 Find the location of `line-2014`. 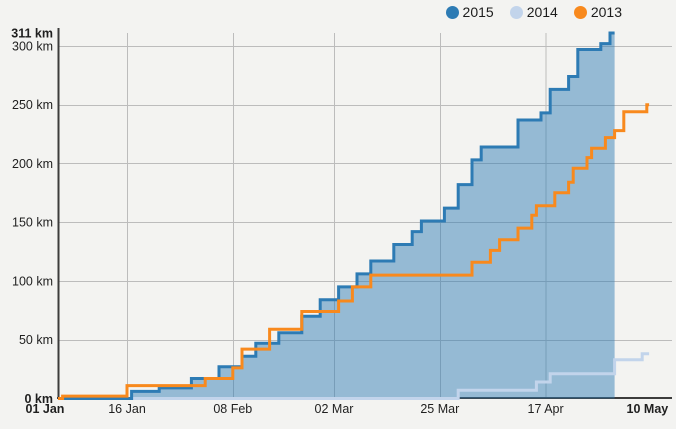

line-2014 is located at coordinates (354, 376).